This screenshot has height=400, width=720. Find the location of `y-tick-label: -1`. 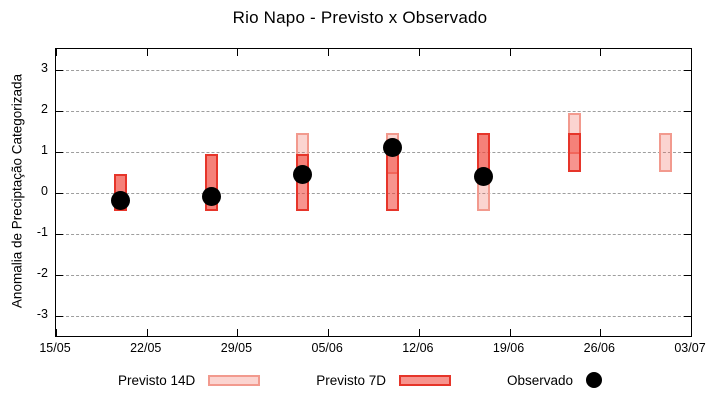

y-tick-label: -1 is located at coordinates (42, 231).